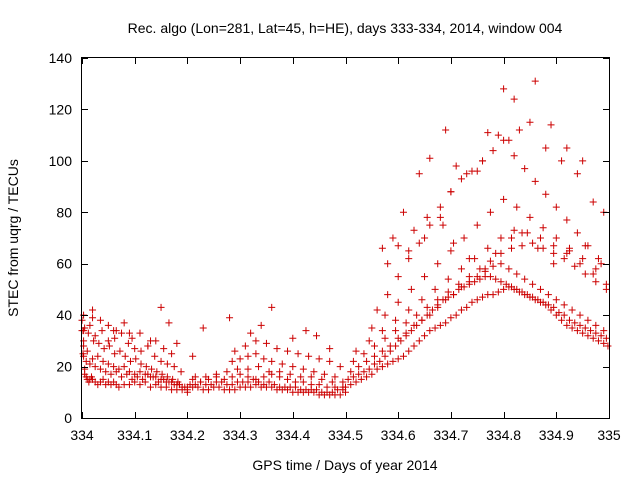 The width and height of the screenshot is (640, 480). I want to click on x-tick-label: 334, so click(82, 435).